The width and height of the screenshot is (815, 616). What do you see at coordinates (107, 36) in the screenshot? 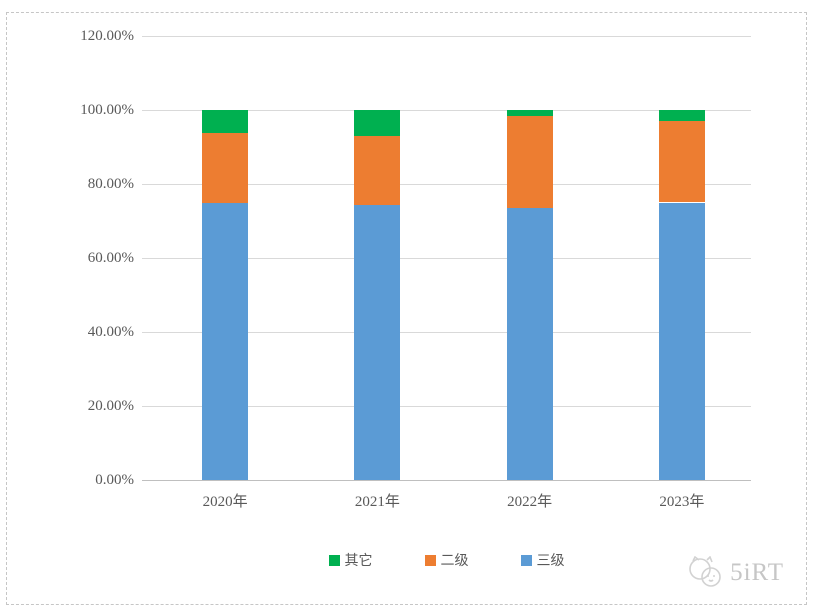
I see `y-tick-label: 120.00%` at bounding box center [107, 36].